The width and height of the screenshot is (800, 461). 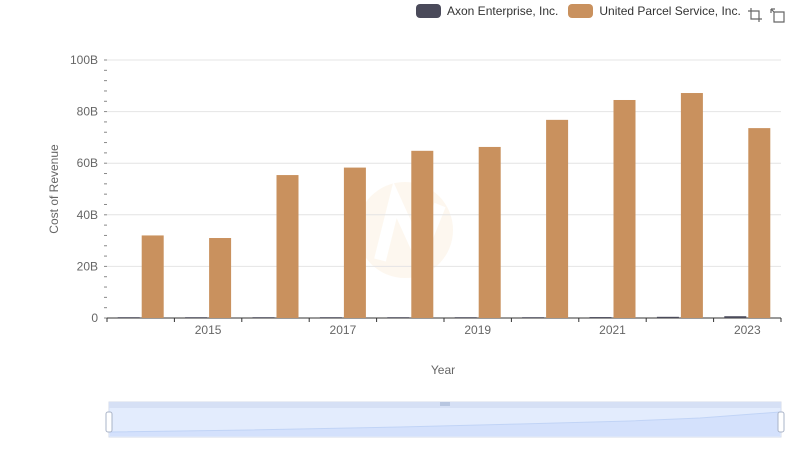 What do you see at coordinates (54, 189) in the screenshot?
I see `y-axis-label: Cost of Revenue` at bounding box center [54, 189].